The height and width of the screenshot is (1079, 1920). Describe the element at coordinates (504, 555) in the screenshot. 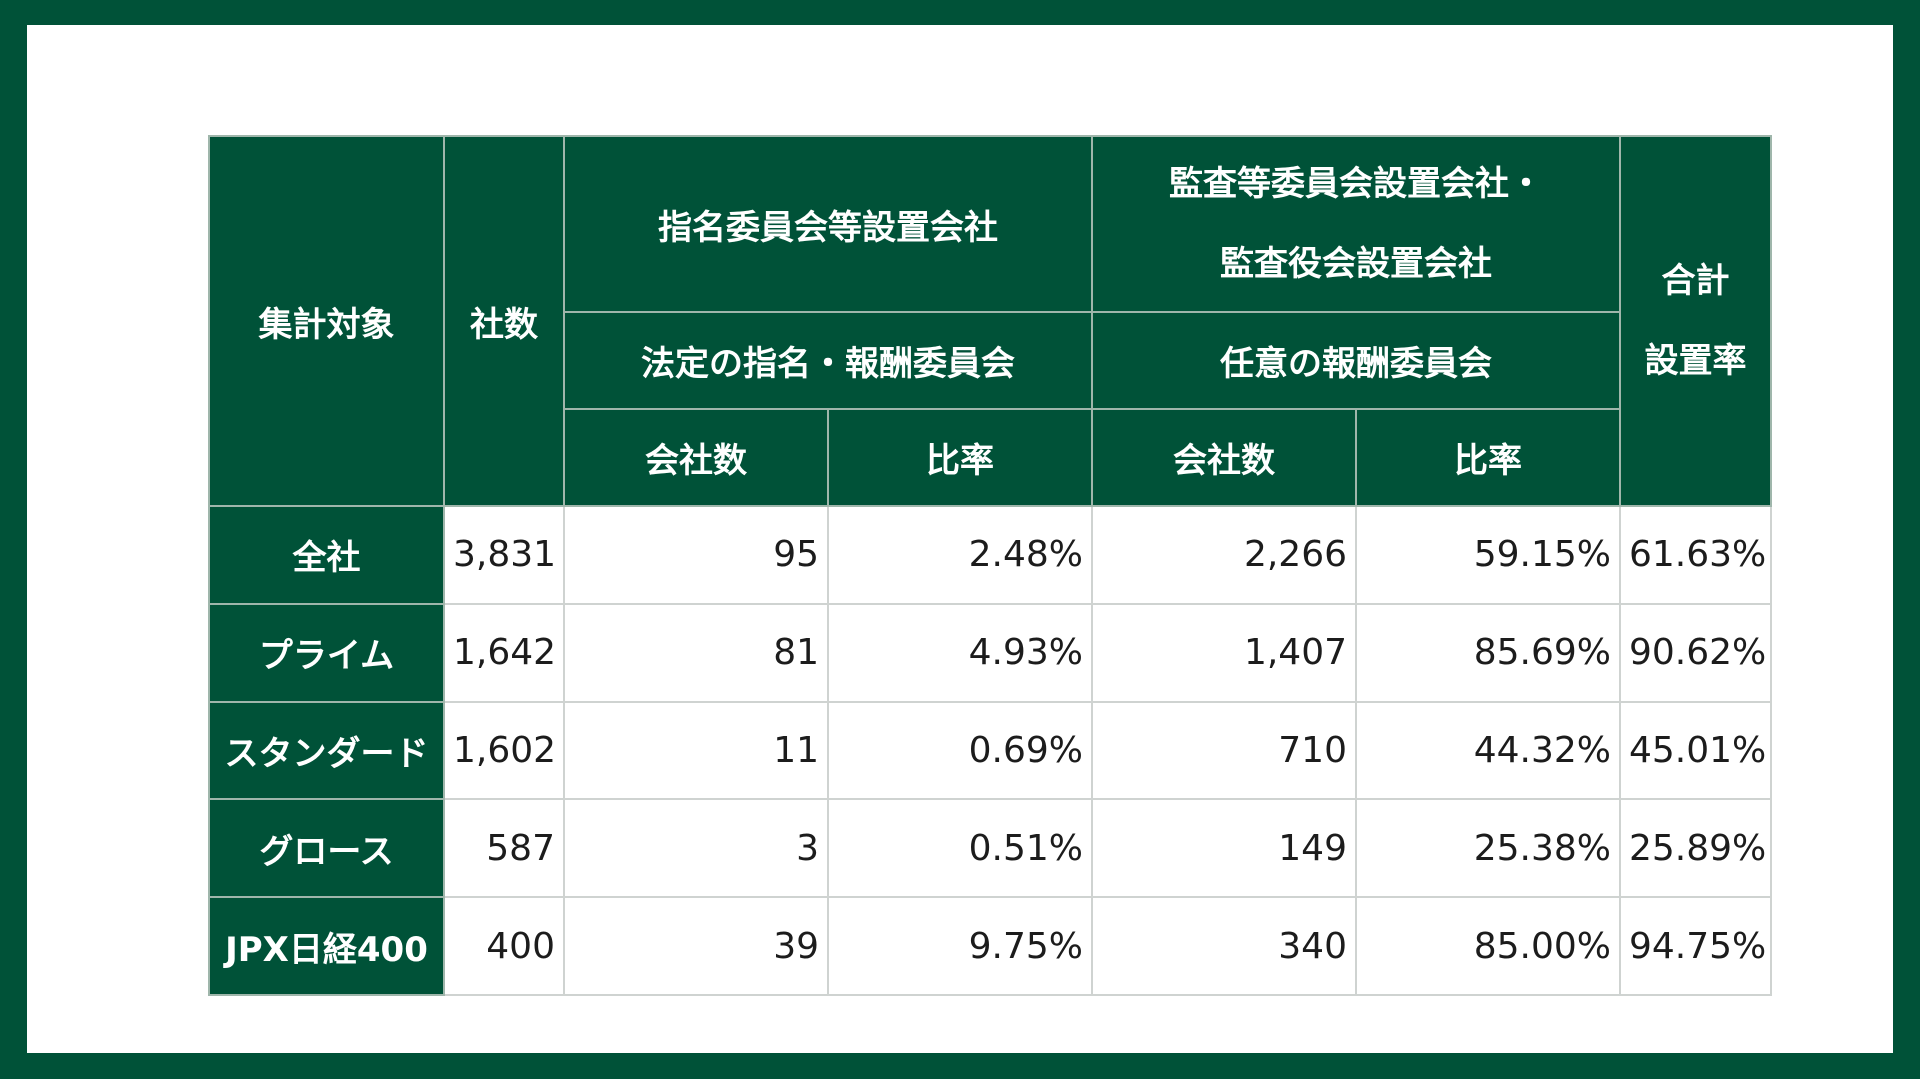

I see `cell-count: 3,831` at that location.